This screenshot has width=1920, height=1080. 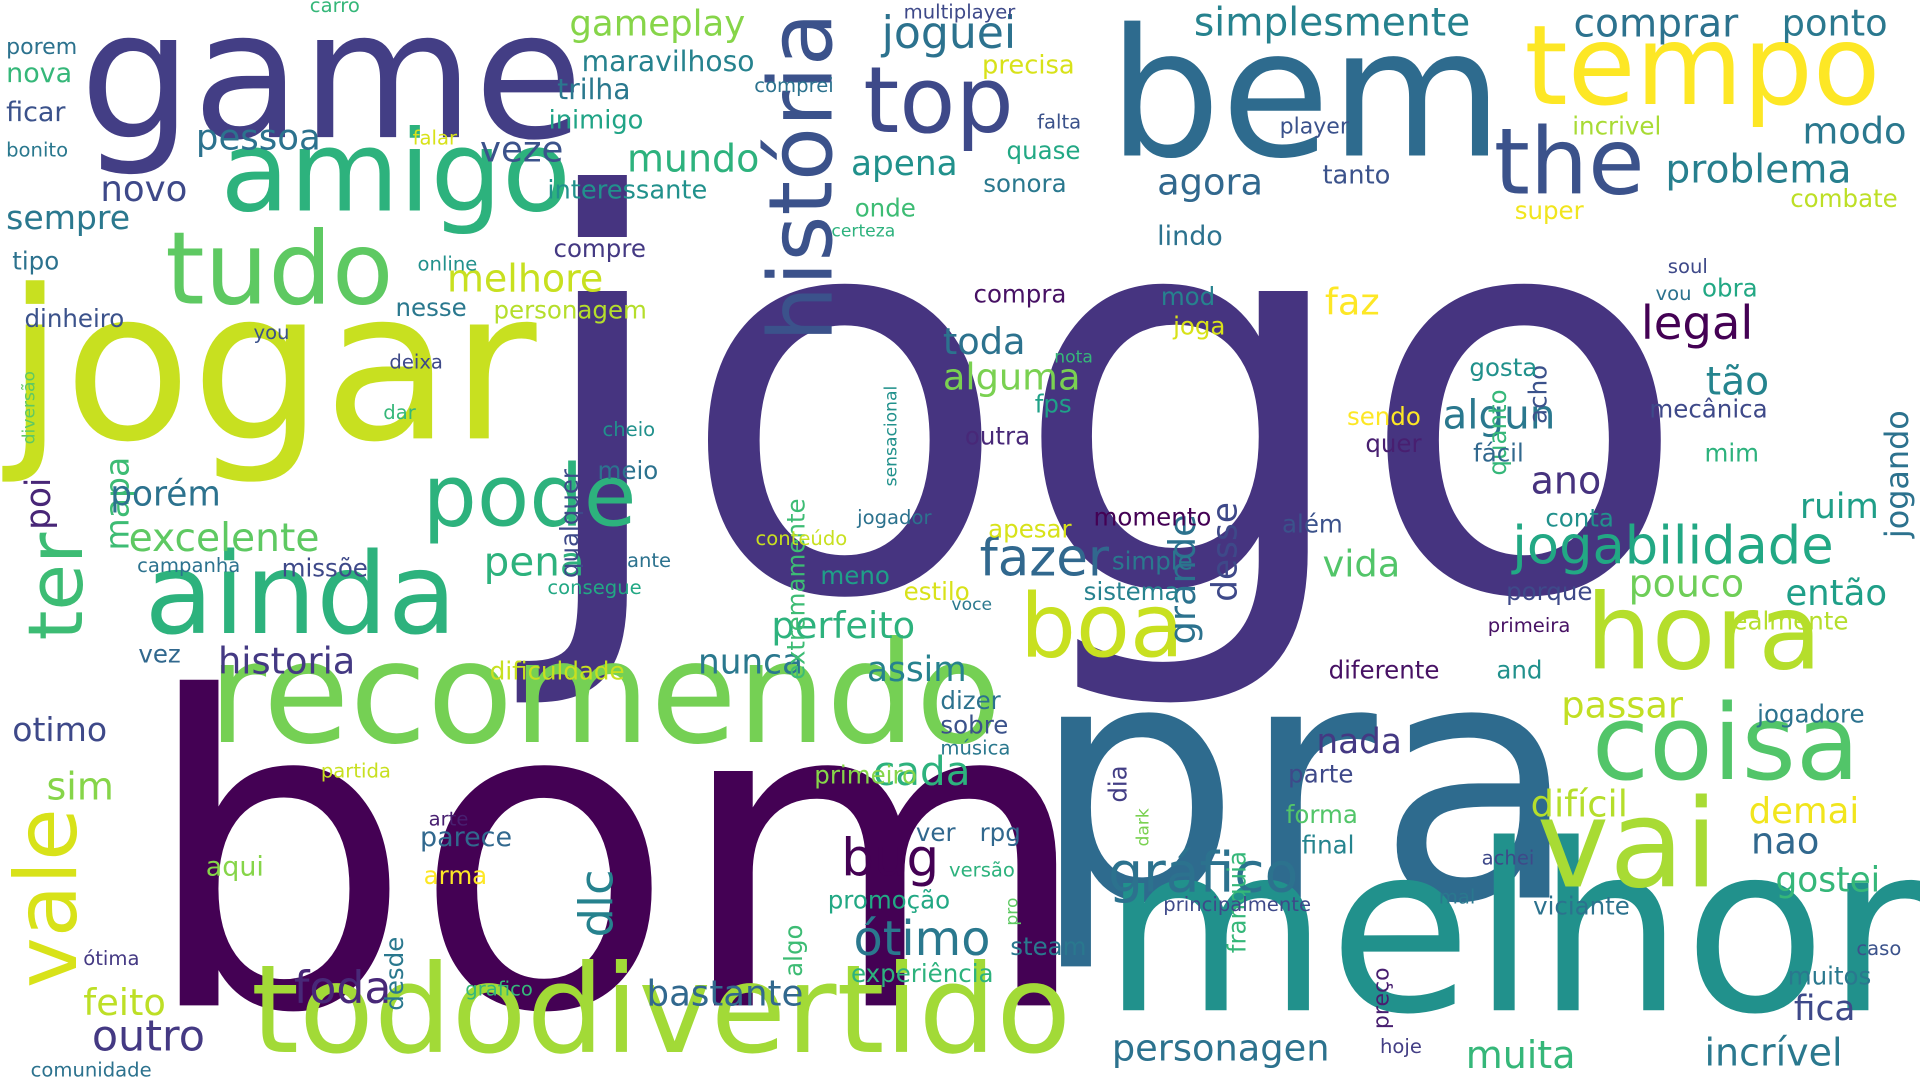 What do you see at coordinates (657, 23) in the screenshot?
I see `word-56: gameplay` at bounding box center [657, 23].